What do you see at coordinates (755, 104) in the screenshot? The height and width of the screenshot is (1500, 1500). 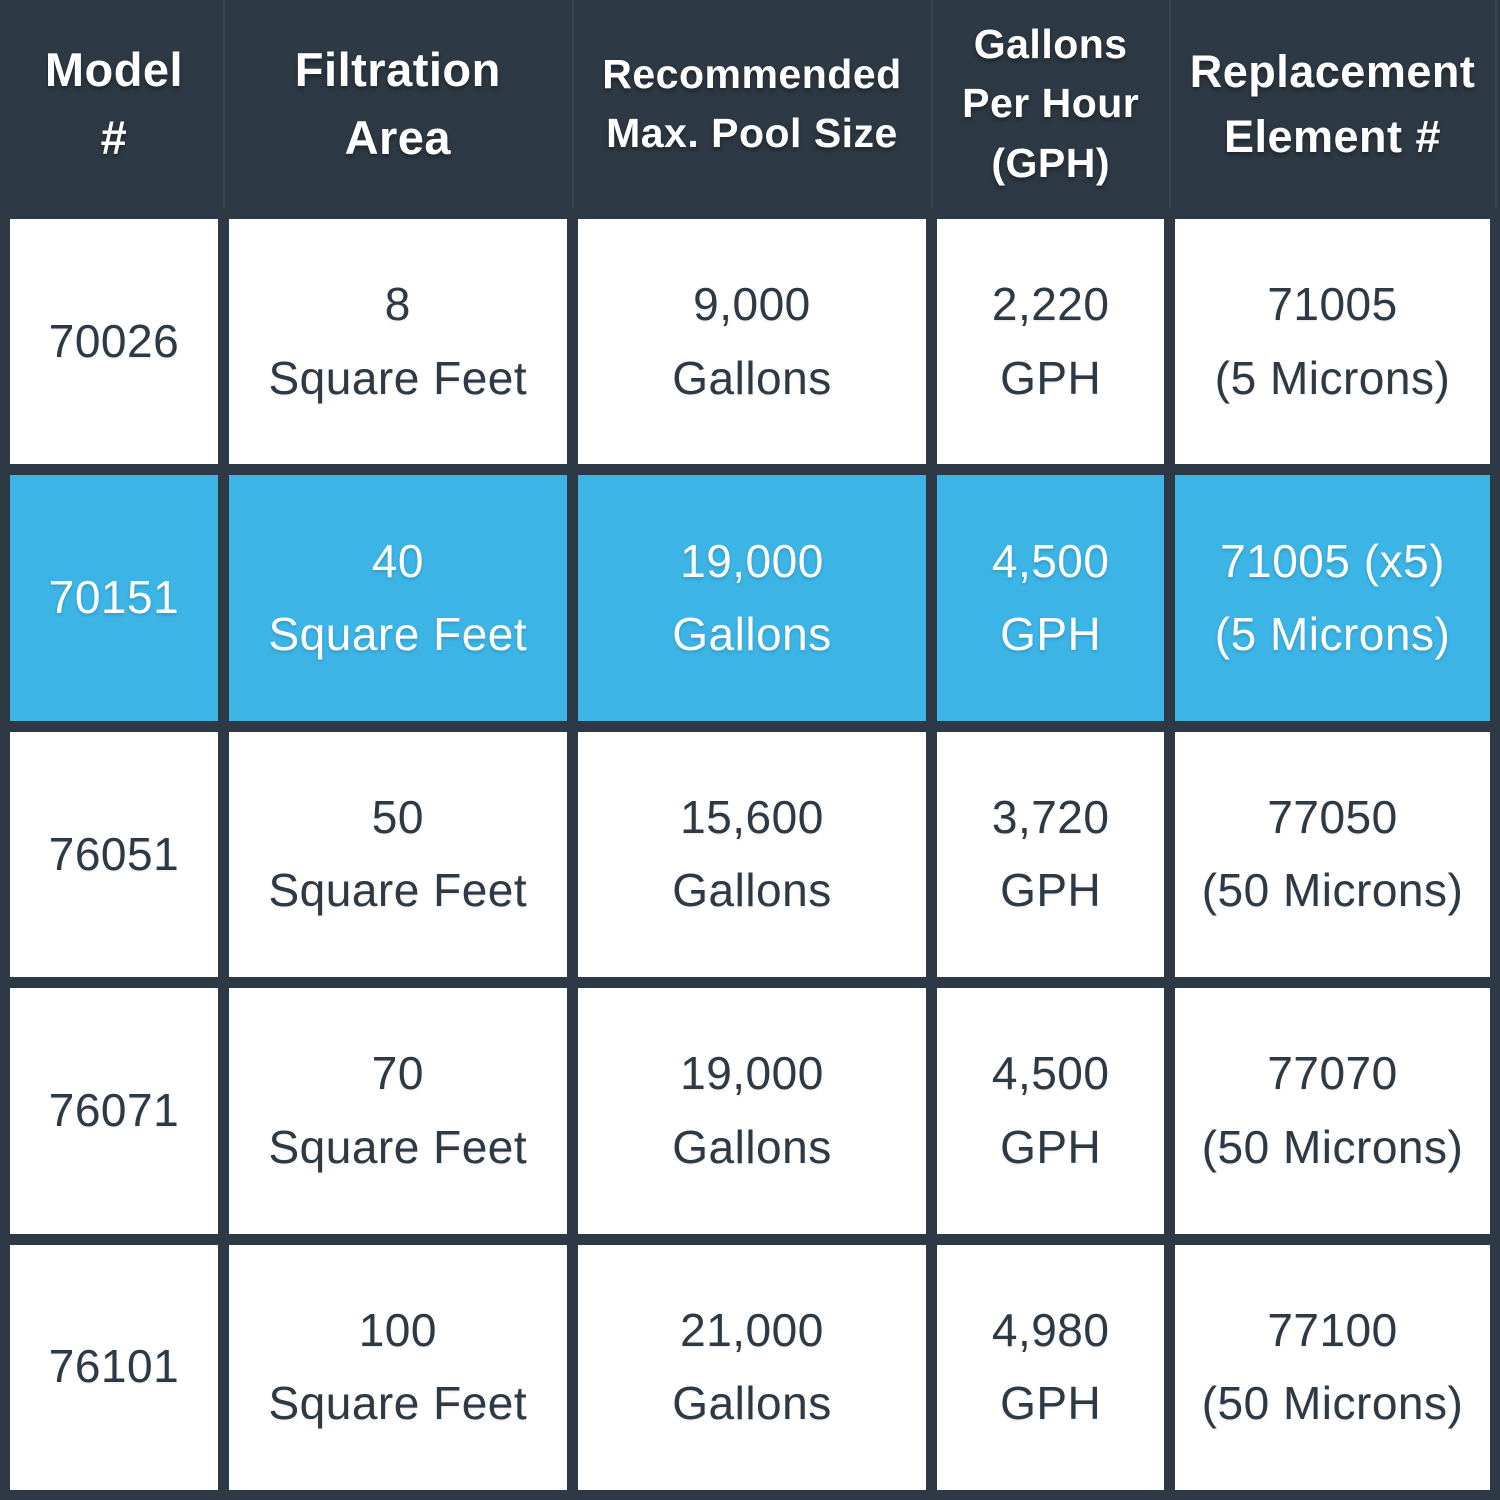 I see `column-header-max-pool-size: Recommended Max. Pool Size` at bounding box center [755, 104].